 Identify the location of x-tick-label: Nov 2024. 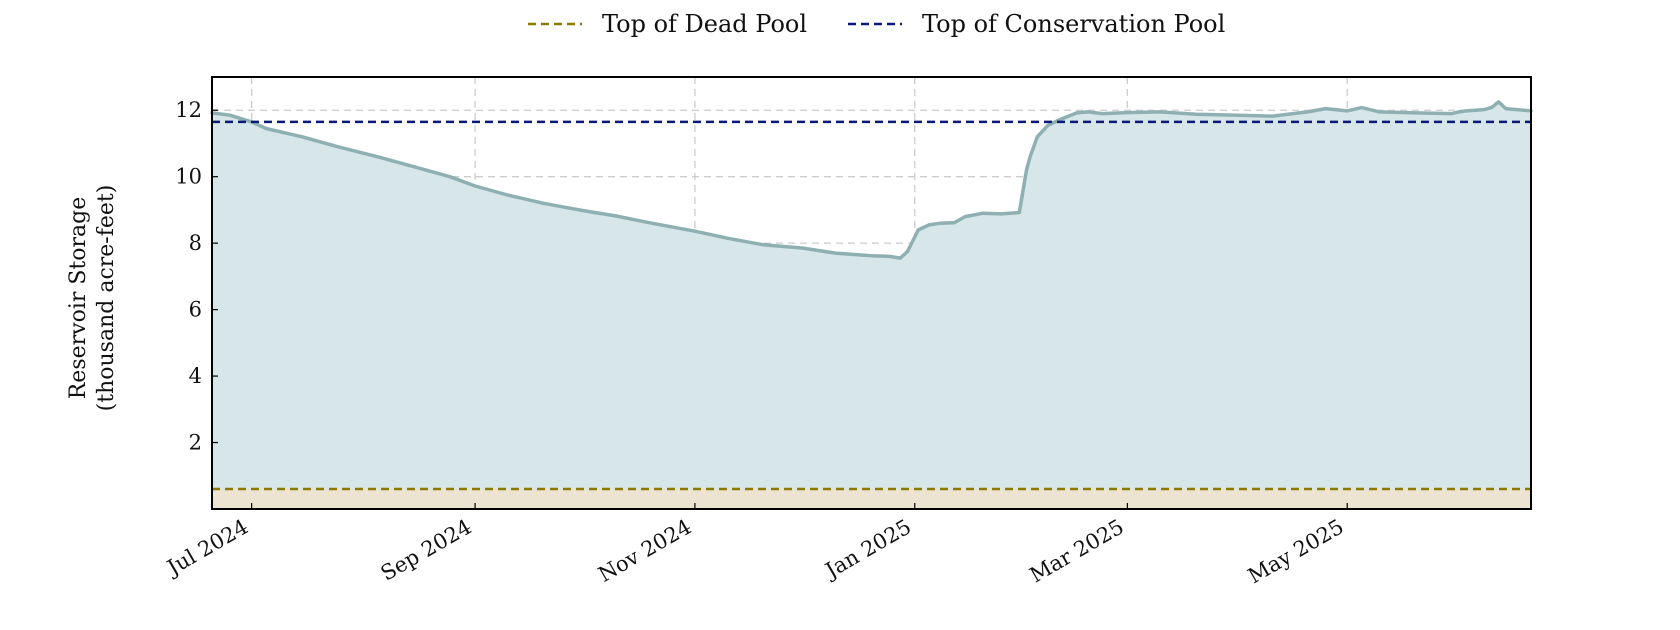
(644, 551).